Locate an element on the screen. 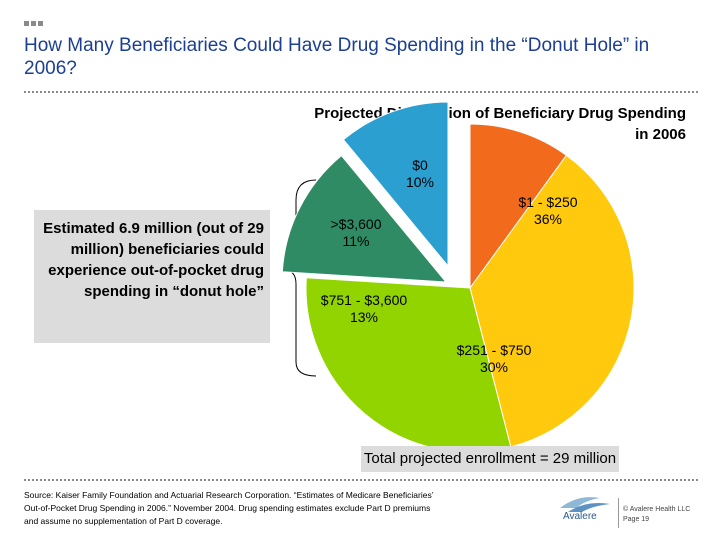 Image resolution: width=720 pixels, height=540 pixels. page-number: Page 19 is located at coordinates (636, 519).